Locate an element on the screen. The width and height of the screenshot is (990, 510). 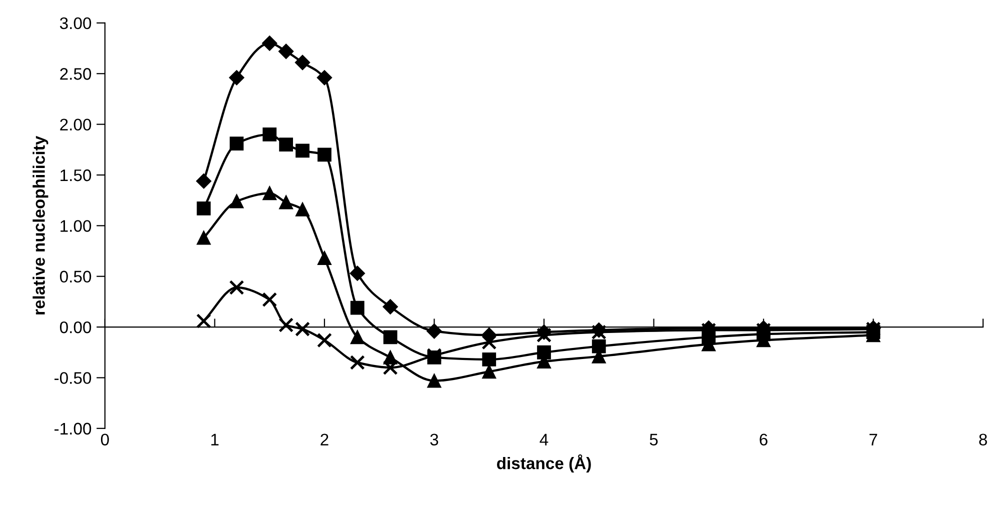
y-tick-label: 2.00 is located at coordinates (76, 124).